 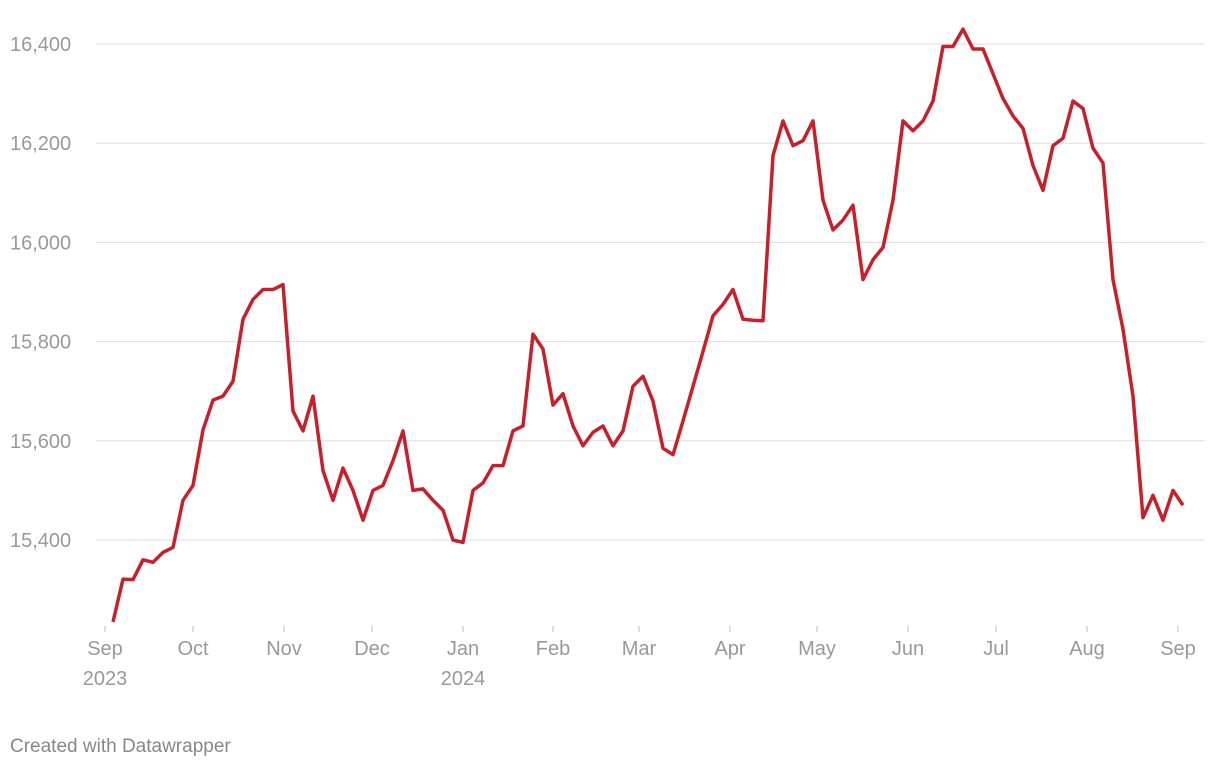 I want to click on footer: Created with Datawrapper, so click(x=120, y=746).